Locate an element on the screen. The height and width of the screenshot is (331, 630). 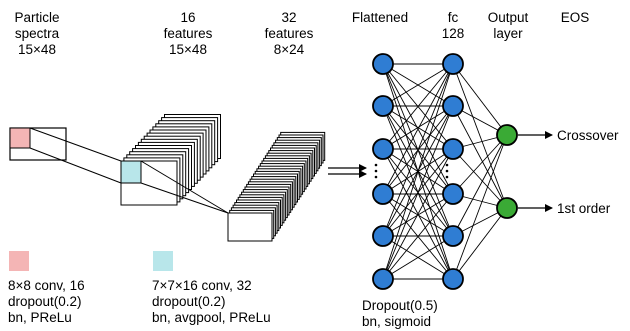
input-header-line2: spectra is located at coordinates (37, 33).